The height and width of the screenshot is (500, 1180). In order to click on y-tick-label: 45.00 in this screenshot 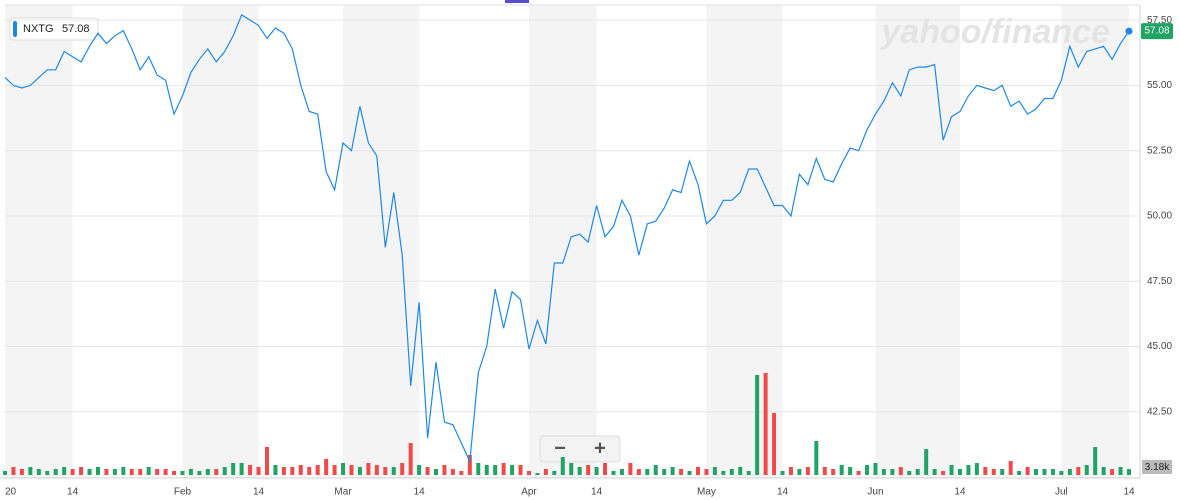, I will do `click(1159, 346)`.